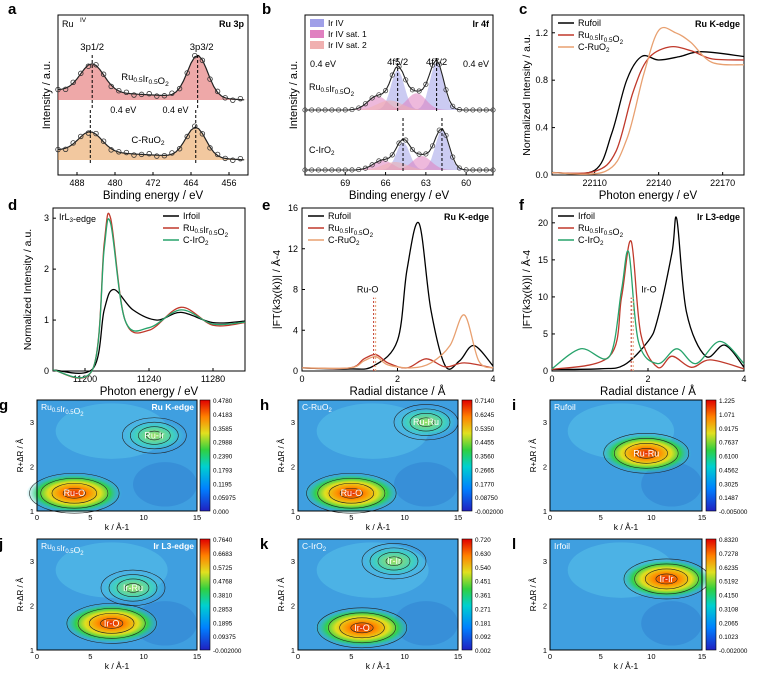 This screenshot has height=675, width=779. I want to click on x-tick-label: 15, so click(458, 517).